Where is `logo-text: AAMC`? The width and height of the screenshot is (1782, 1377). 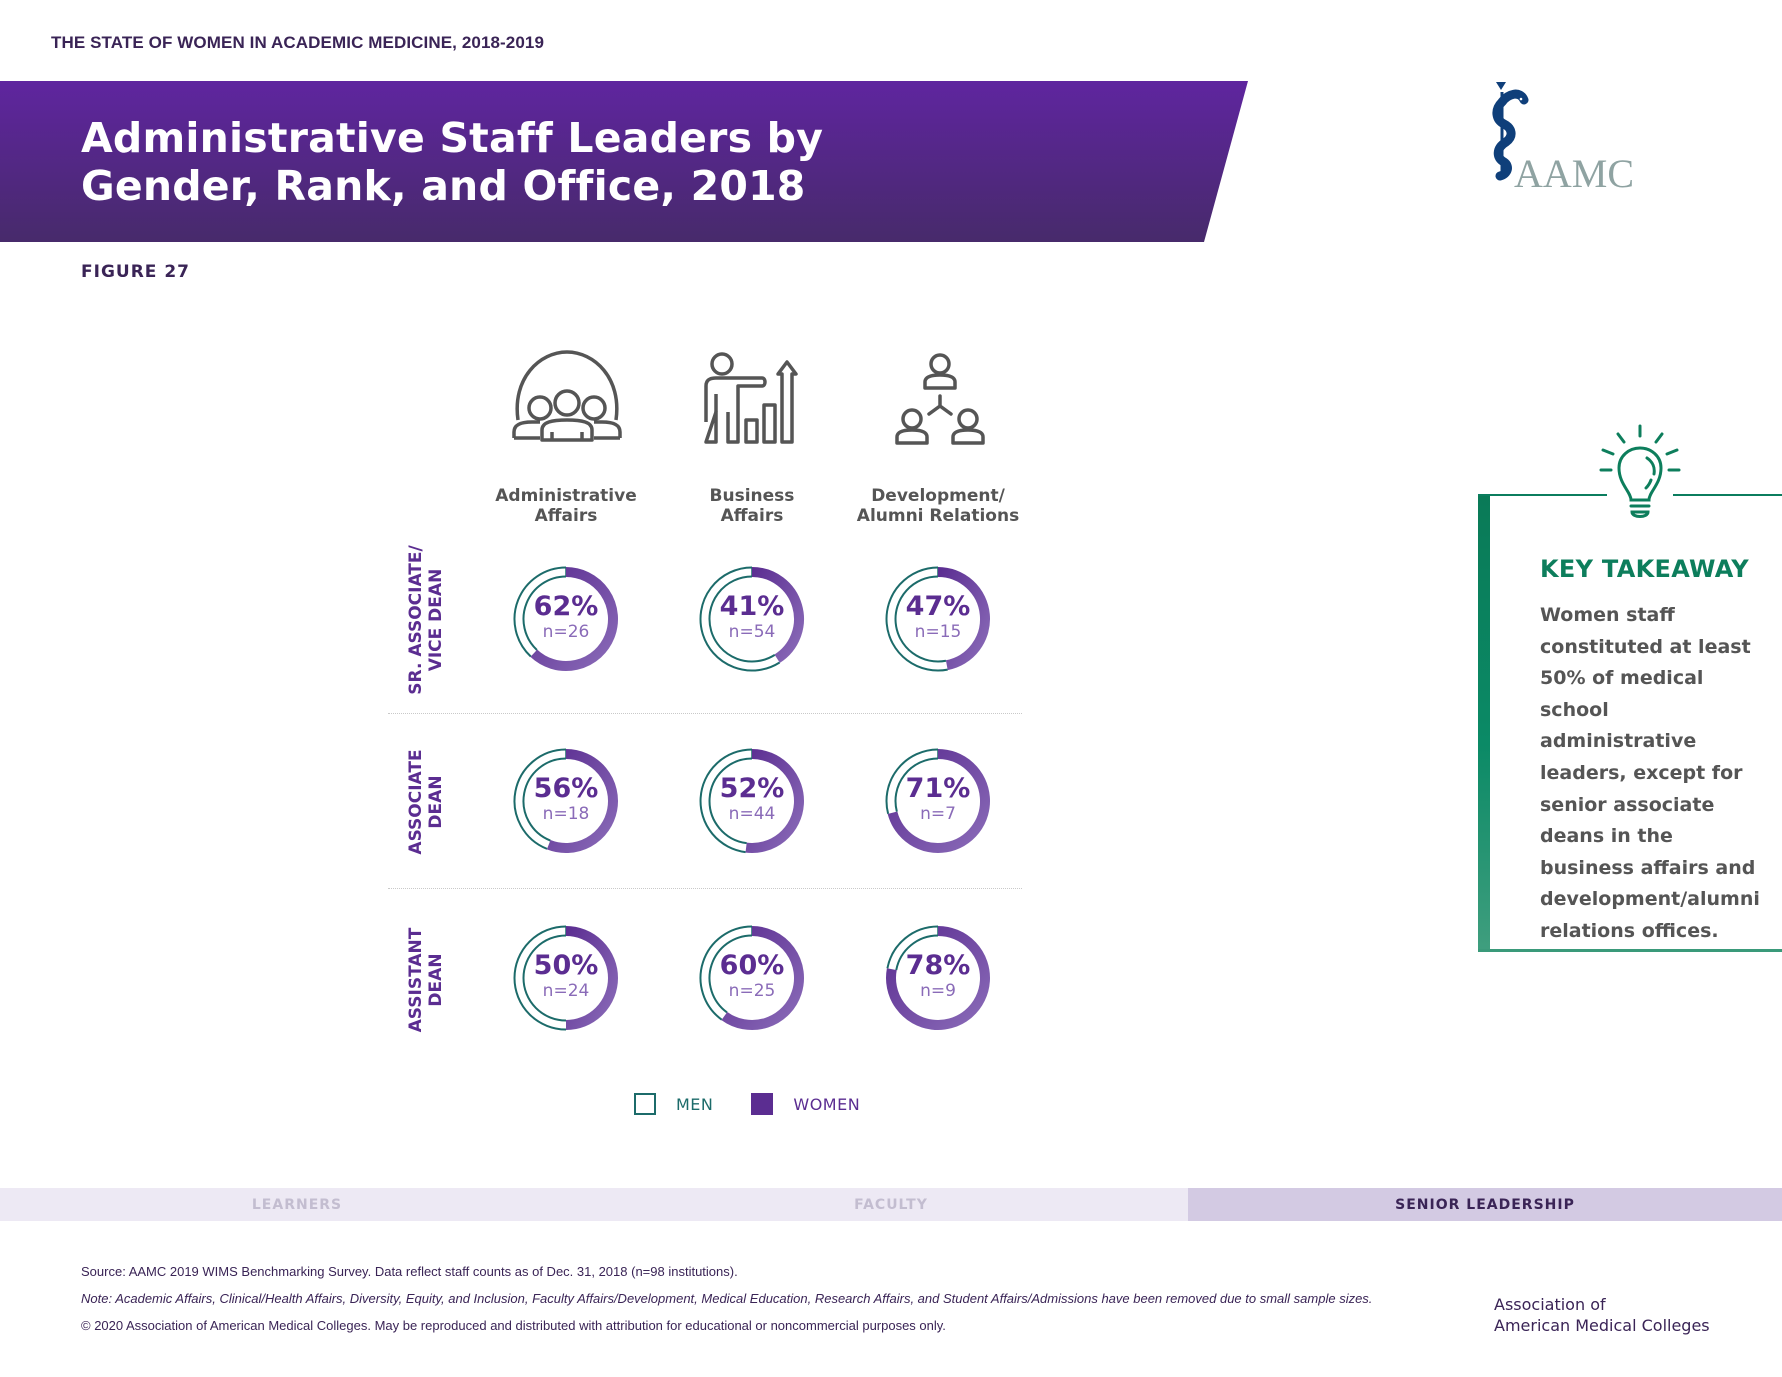 logo-text: AAMC is located at coordinates (1574, 170).